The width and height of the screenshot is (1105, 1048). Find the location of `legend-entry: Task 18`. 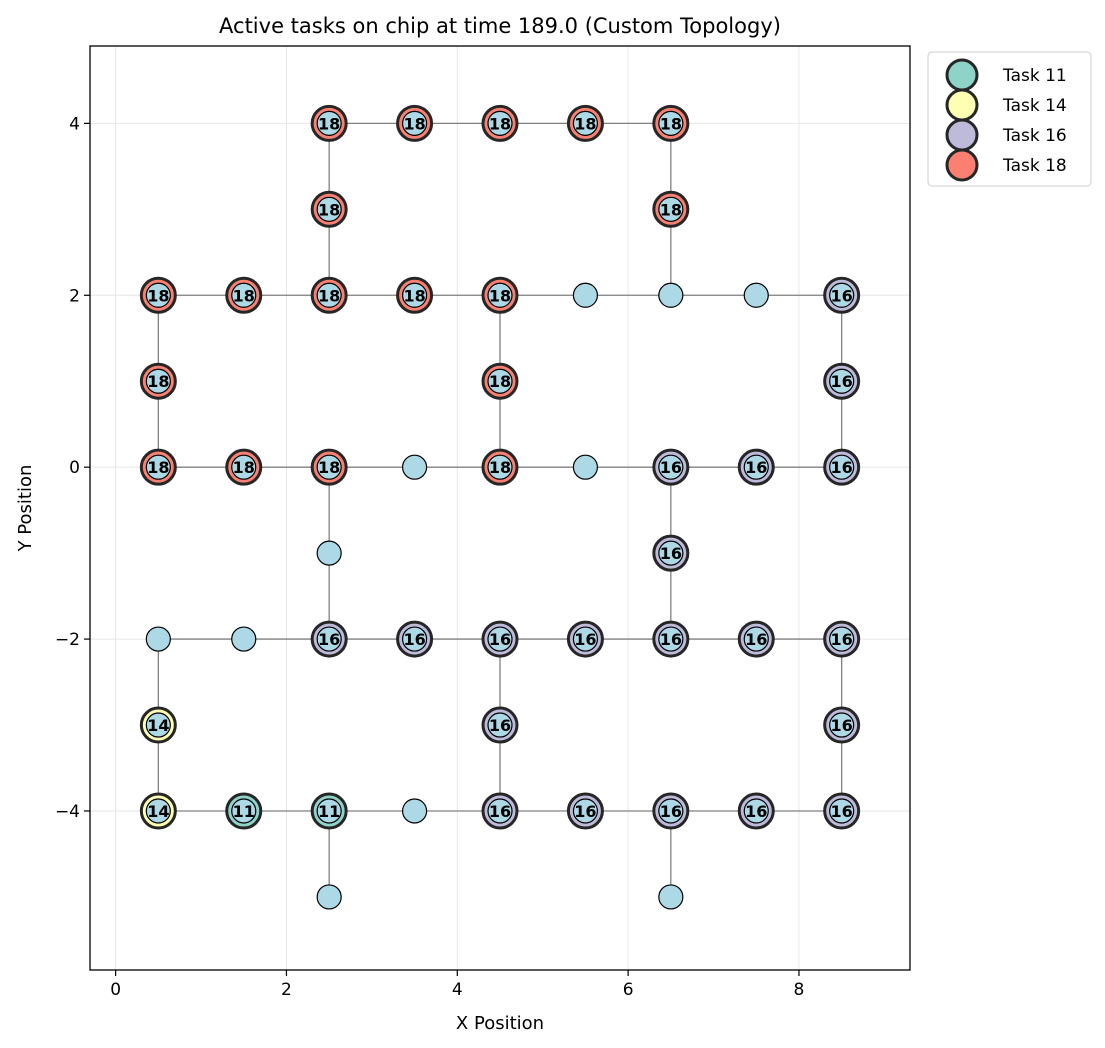

legend-entry: Task 18 is located at coordinates (1006, 165).